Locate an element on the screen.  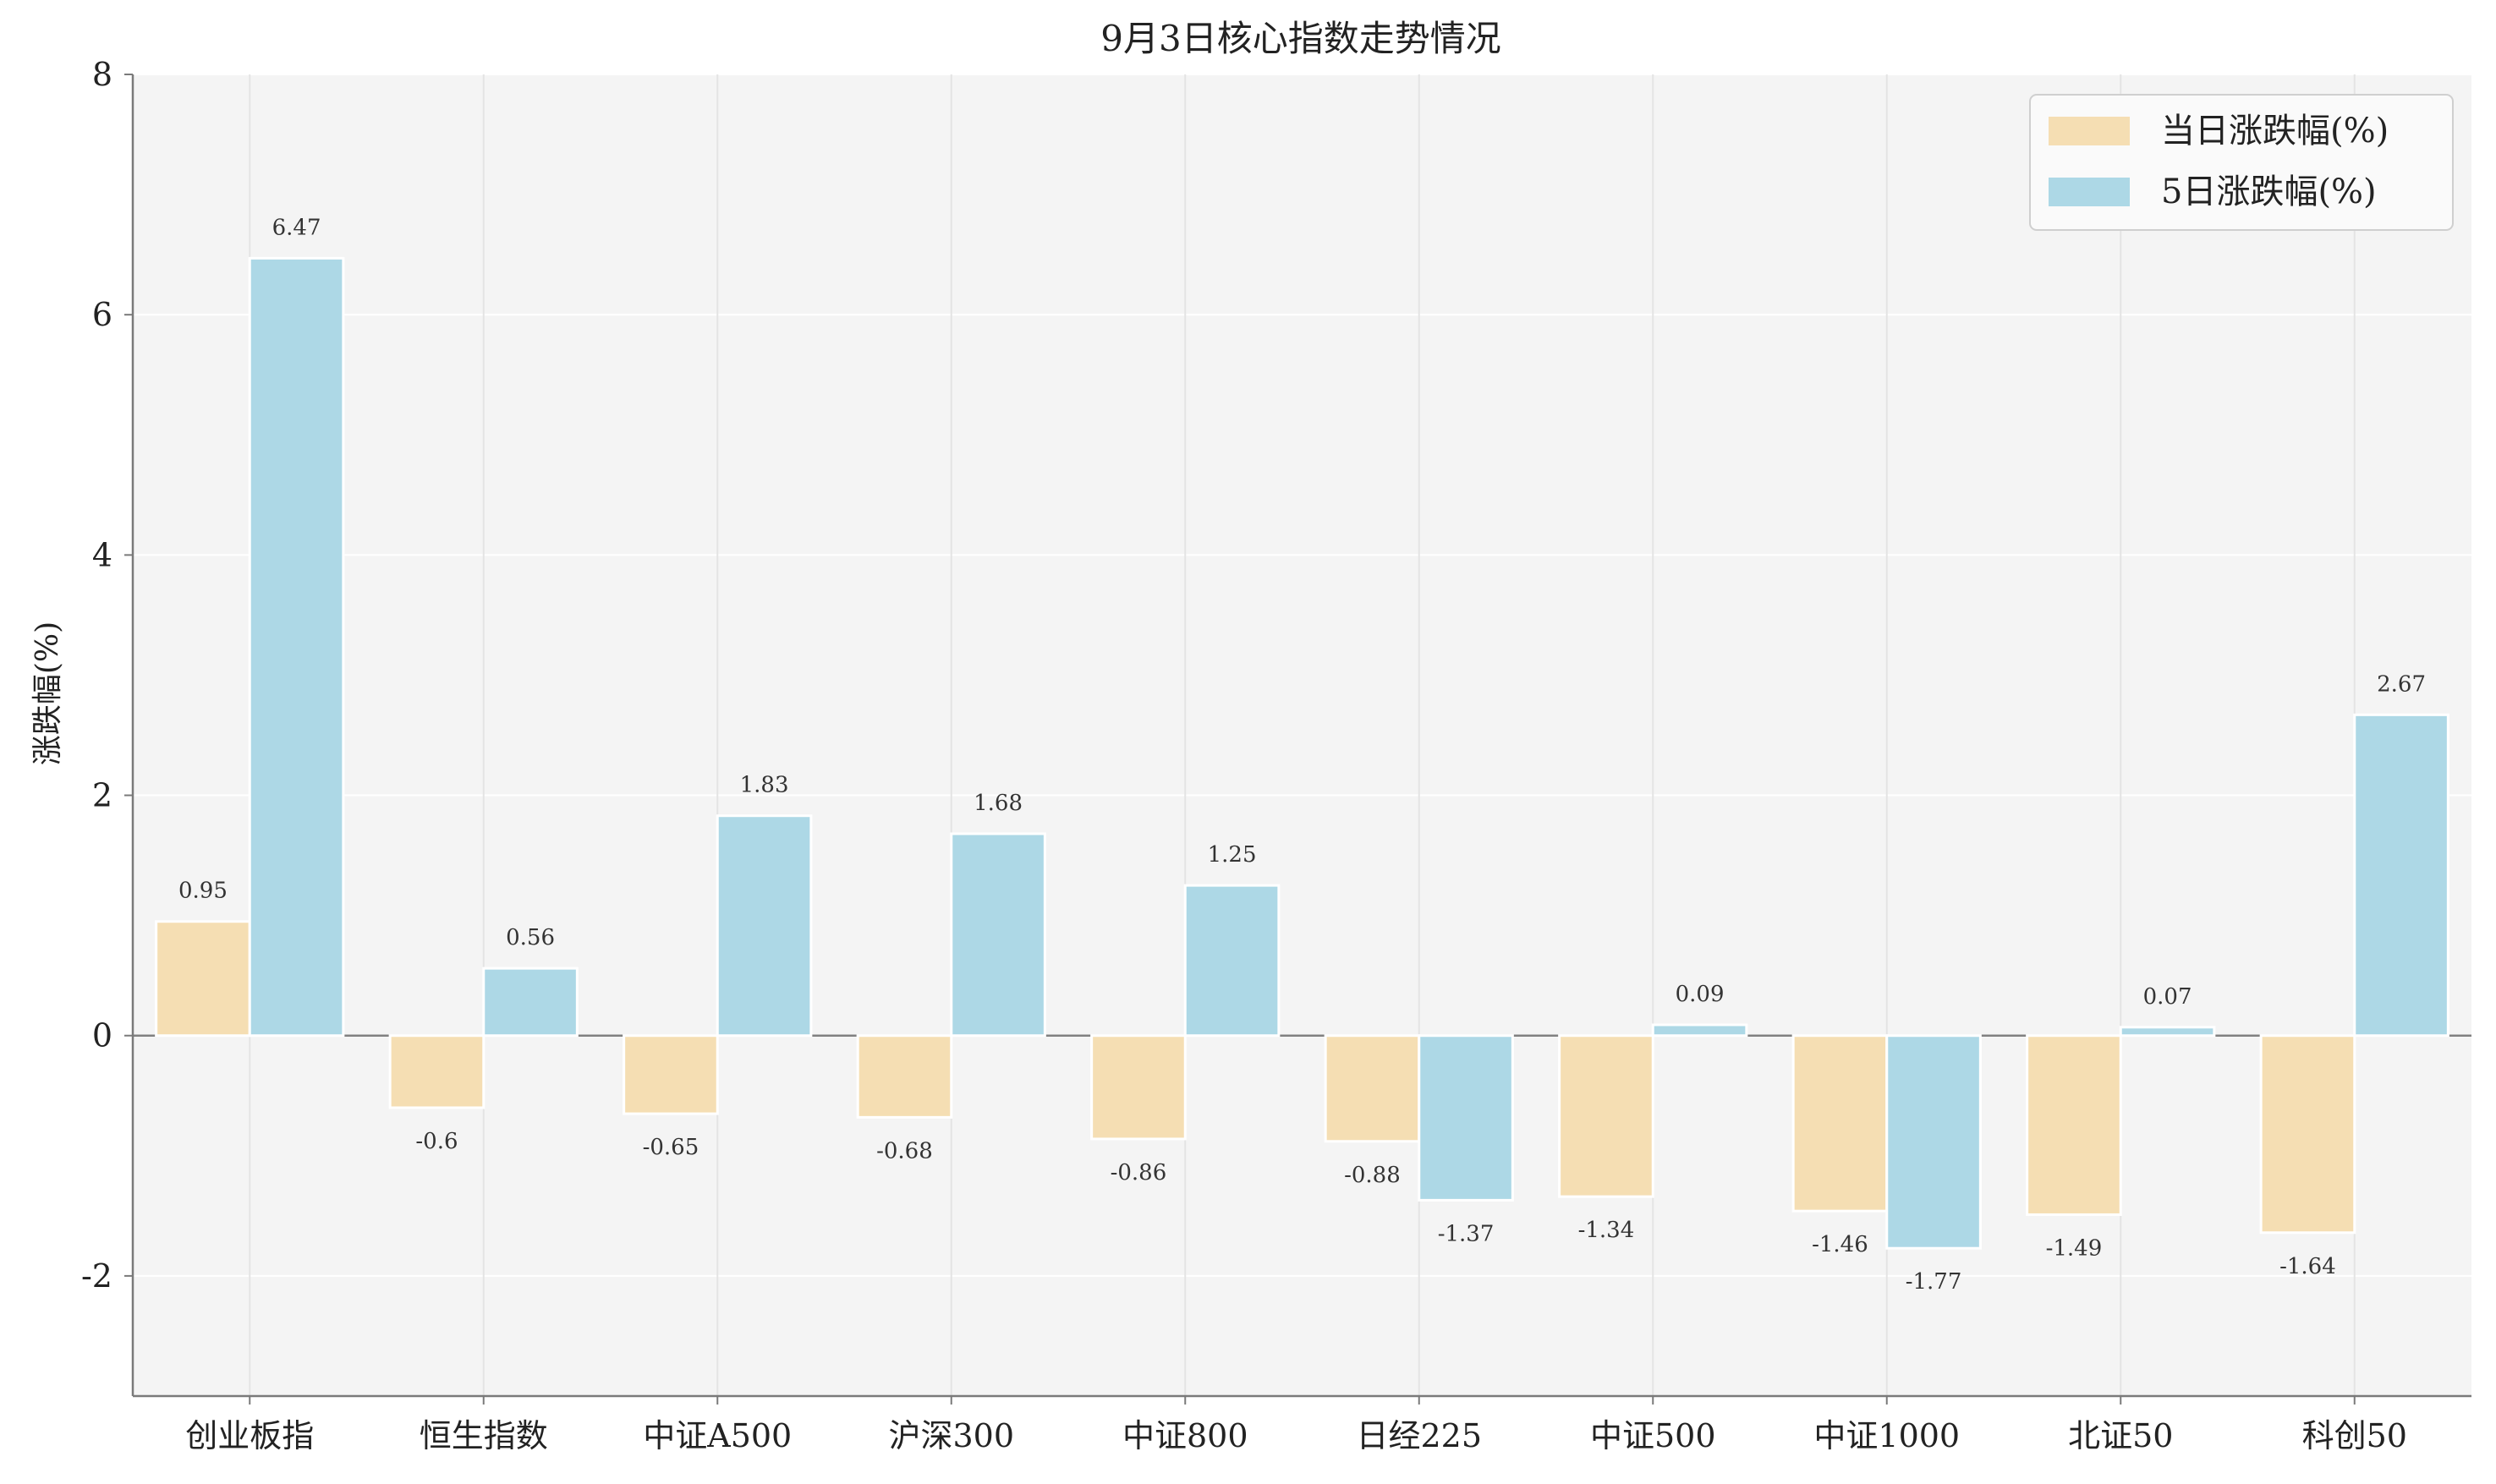
data-label: -0.88 is located at coordinates (1372, 1175).